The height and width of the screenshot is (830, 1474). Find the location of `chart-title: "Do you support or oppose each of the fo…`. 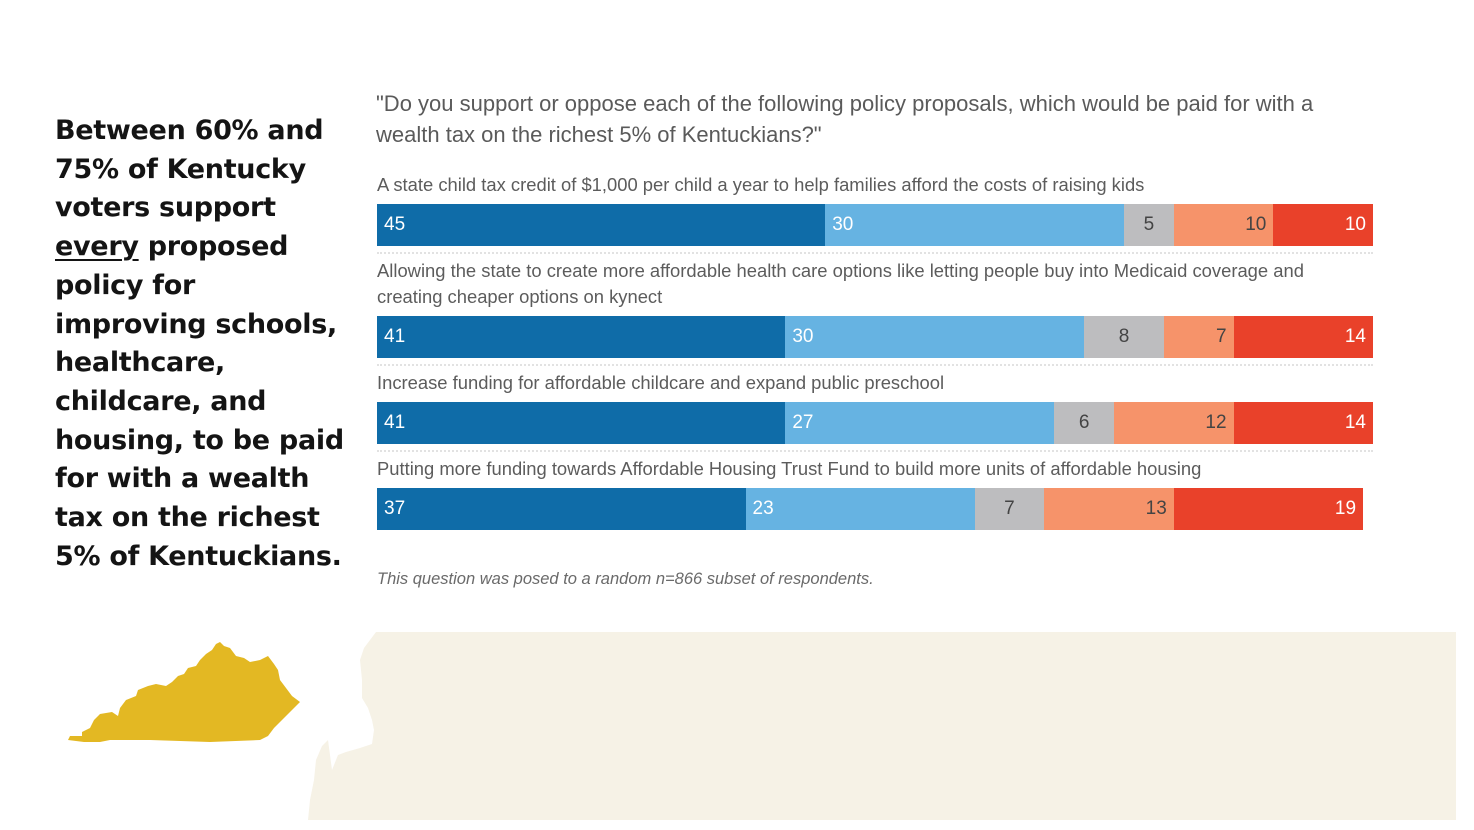

chart-title: "Do you support or oppose each of the fo… is located at coordinates (845, 119).